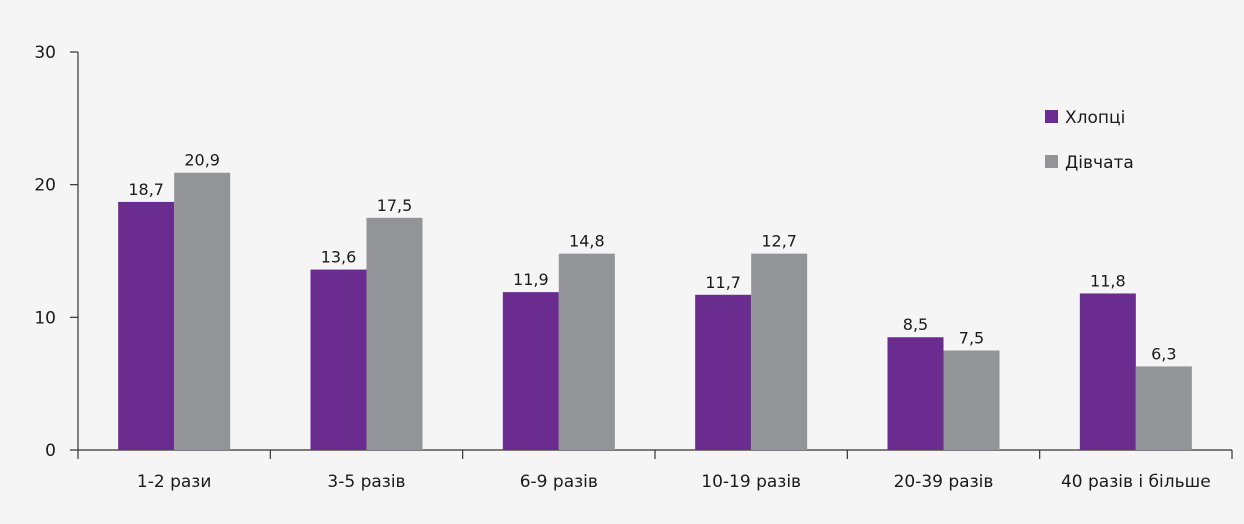 This screenshot has height=524, width=1244. I want to click on data-label: 17,5, so click(395, 205).